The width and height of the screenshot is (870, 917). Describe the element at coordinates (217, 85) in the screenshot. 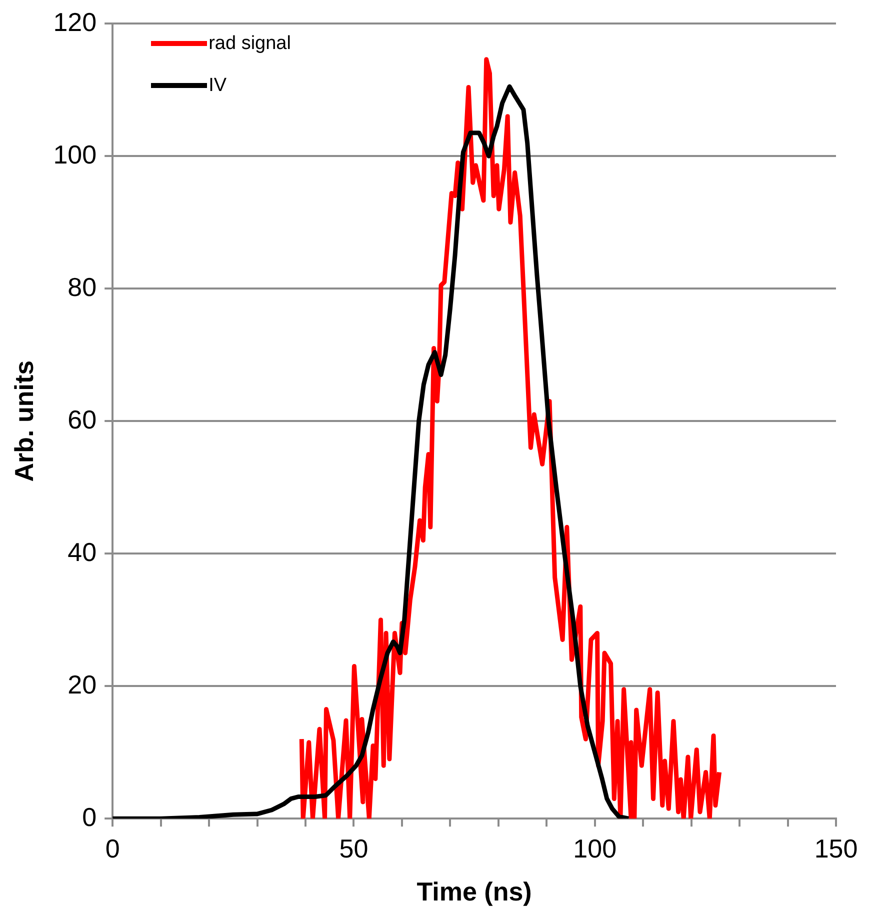

I see `legend-label: IV` at that location.